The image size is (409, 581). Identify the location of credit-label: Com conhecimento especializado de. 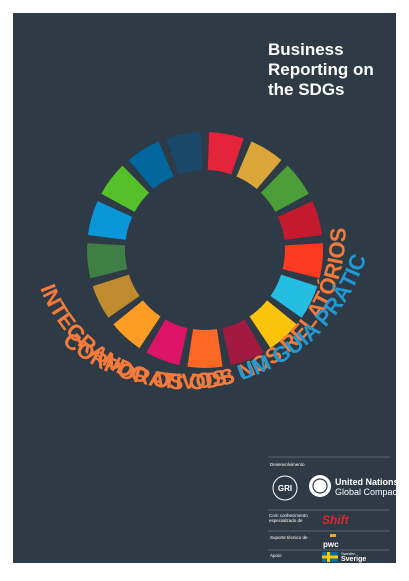
(288, 518).